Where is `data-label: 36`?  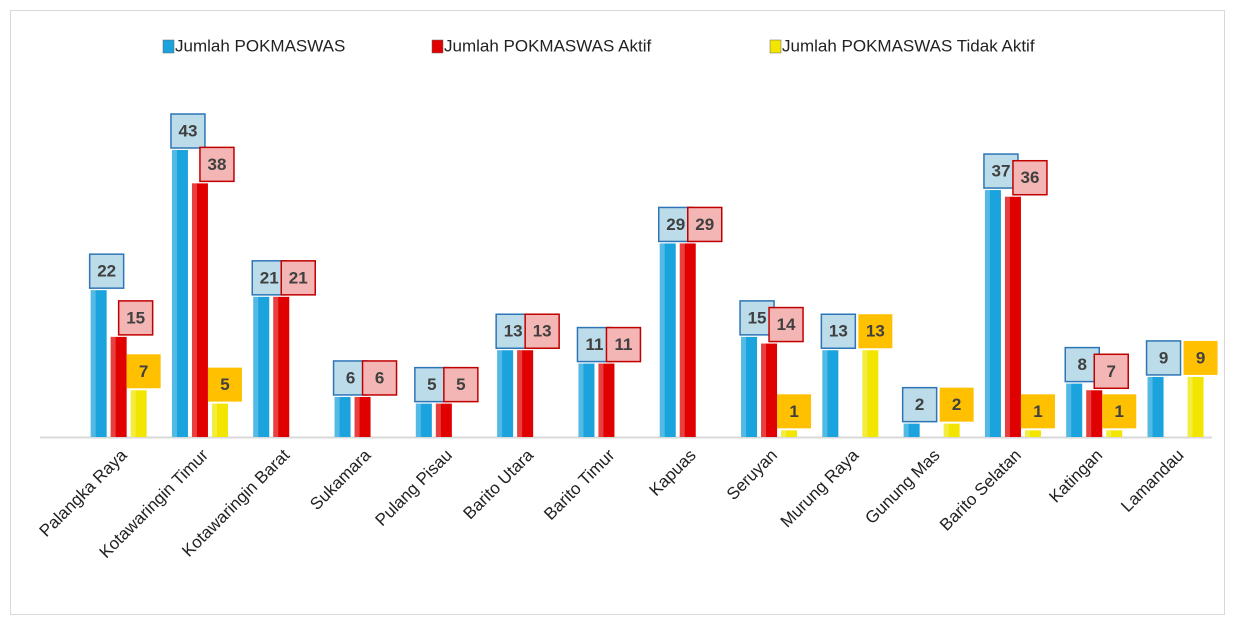 data-label: 36 is located at coordinates (1029, 177).